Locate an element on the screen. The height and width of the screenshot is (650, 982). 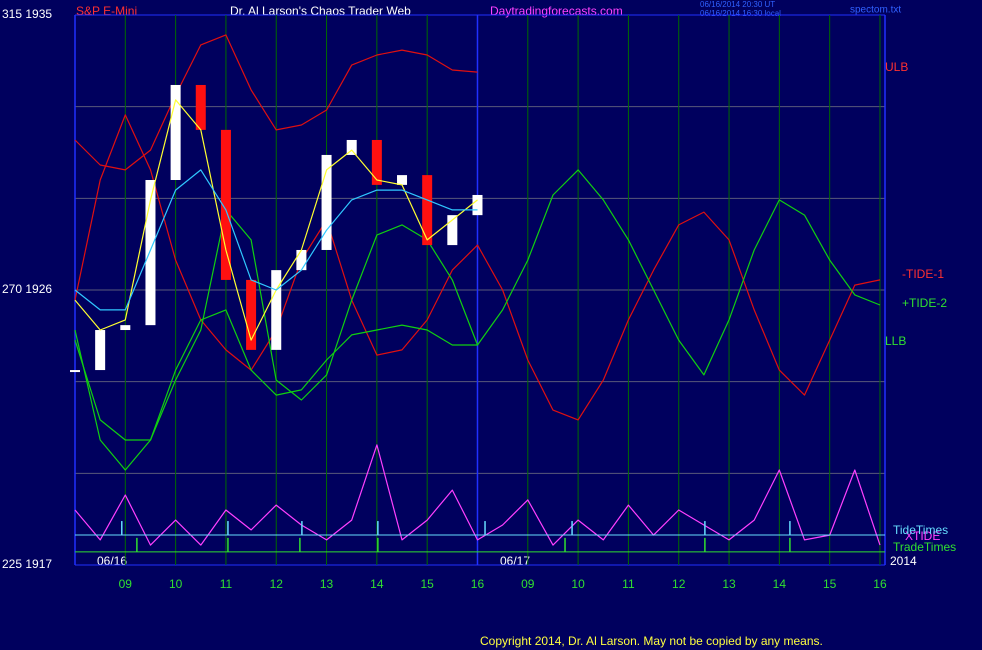
file-name: spectom.txt is located at coordinates (875, 10).